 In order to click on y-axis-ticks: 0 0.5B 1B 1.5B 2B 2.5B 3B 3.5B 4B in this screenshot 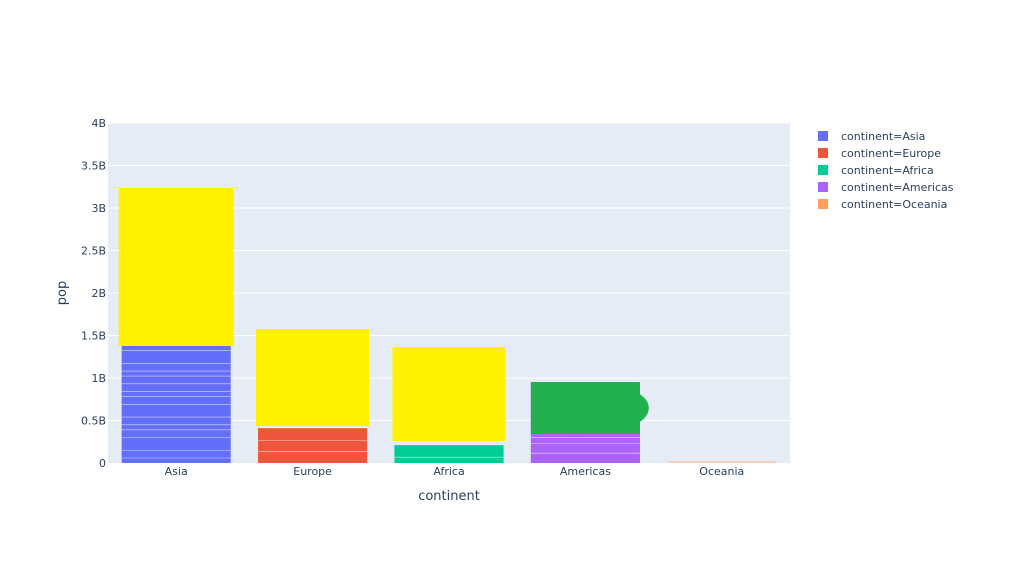, I will do `click(93, 293)`.